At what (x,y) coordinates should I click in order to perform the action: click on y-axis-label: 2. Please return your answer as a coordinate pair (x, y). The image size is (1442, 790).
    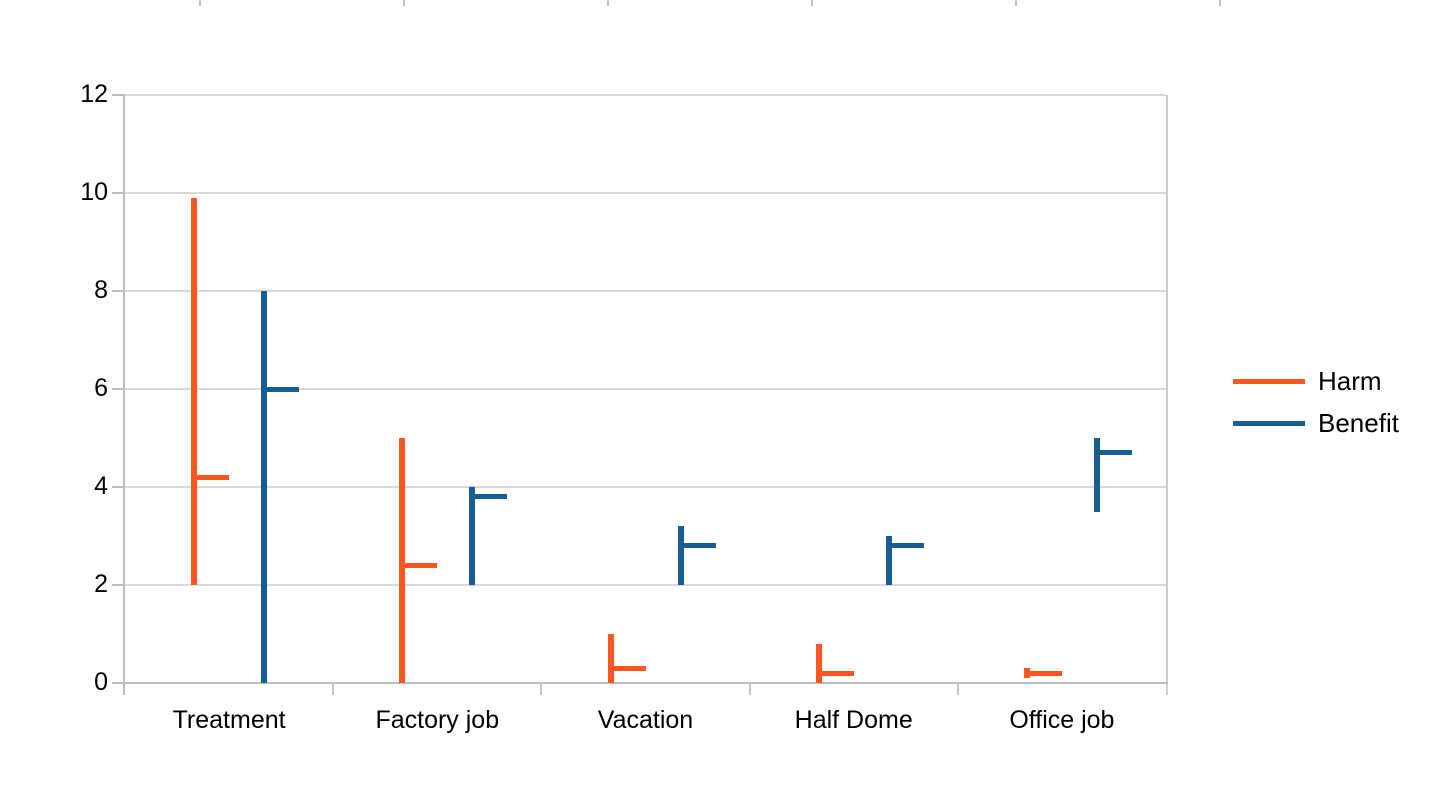
    Looking at the image, I should click on (101, 584).